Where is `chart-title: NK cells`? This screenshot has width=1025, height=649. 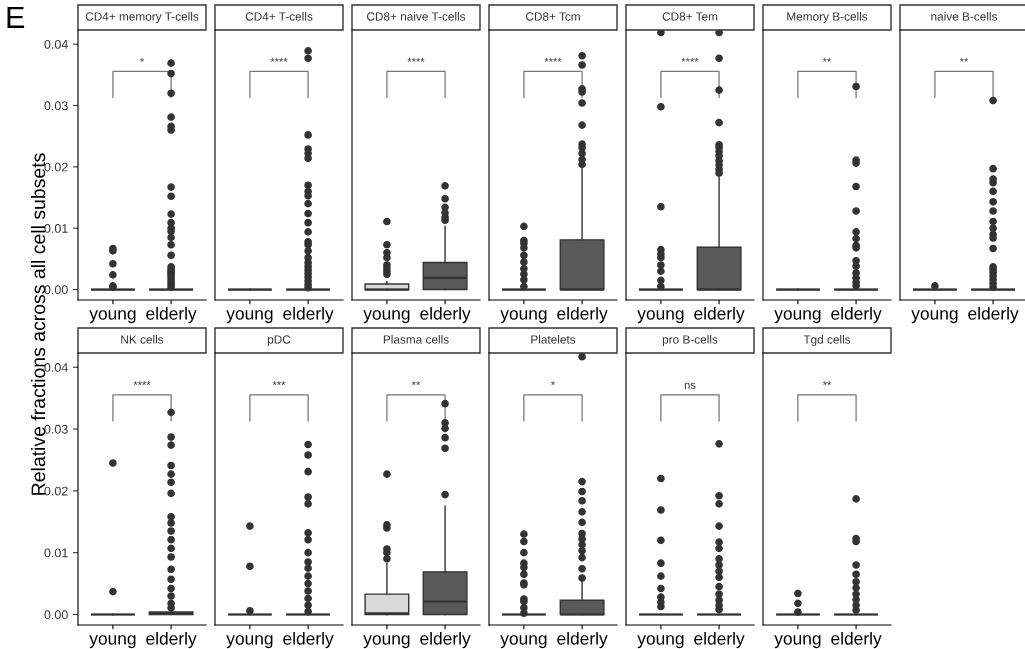
chart-title: NK cells is located at coordinates (142, 339).